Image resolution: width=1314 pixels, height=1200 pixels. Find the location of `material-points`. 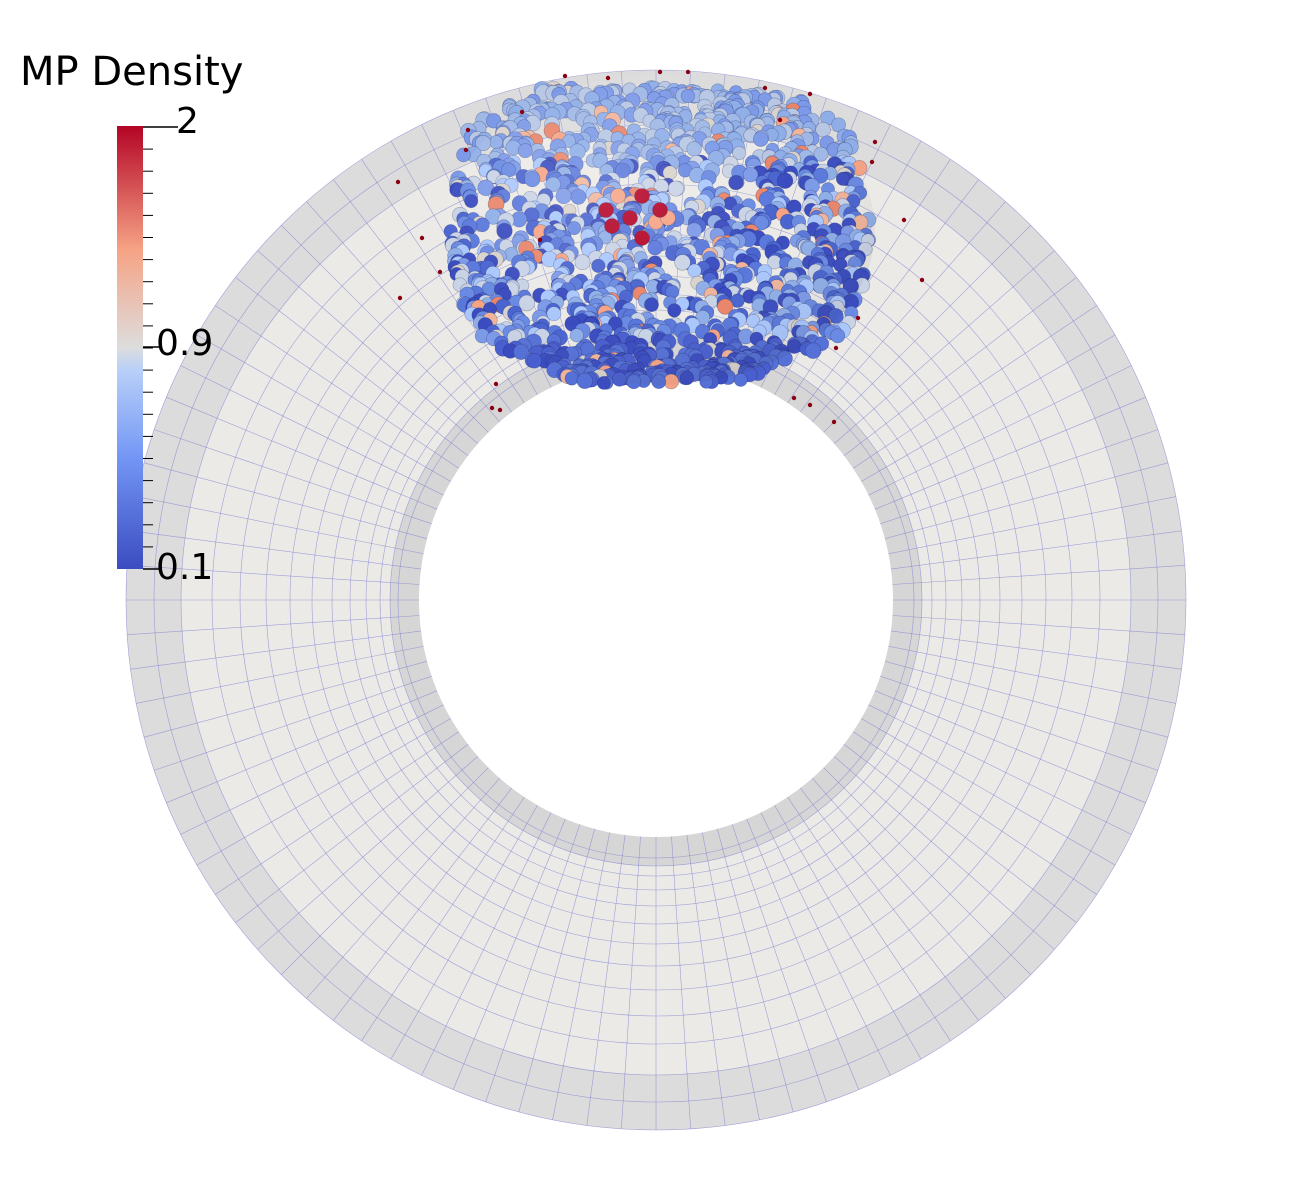

material-points is located at coordinates (660, 247).